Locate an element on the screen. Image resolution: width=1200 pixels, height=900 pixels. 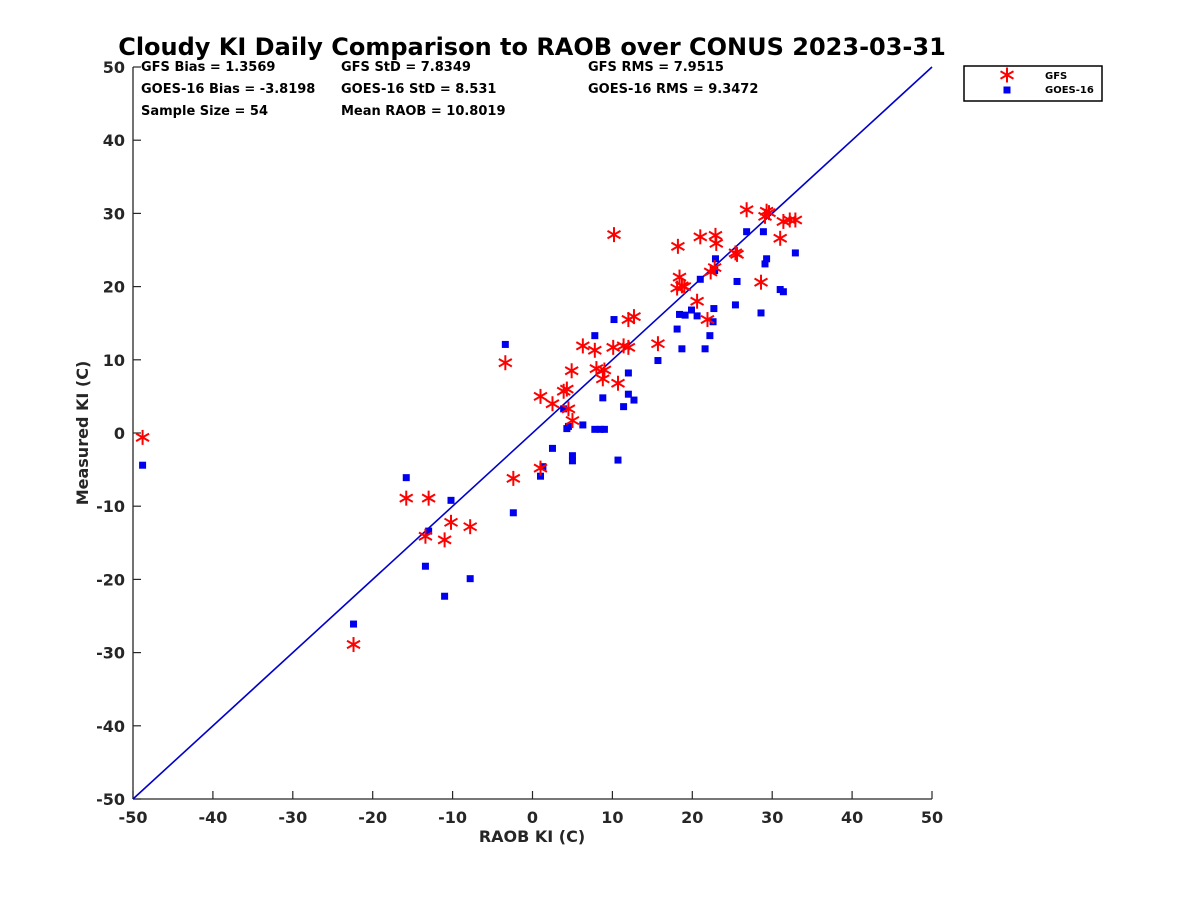
legend: GFS GOES-16 is located at coordinates (1033, 83).